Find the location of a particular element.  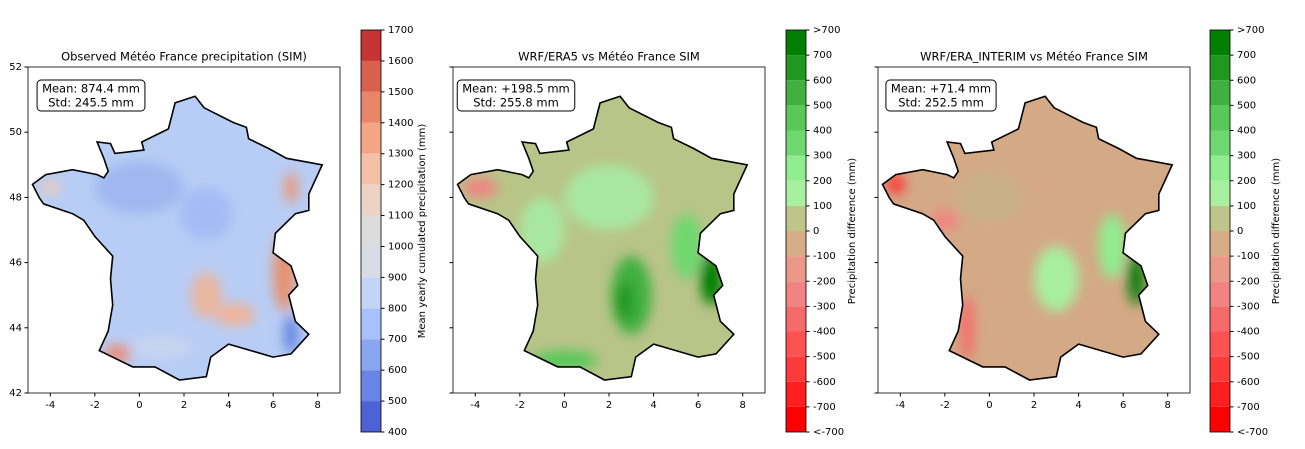

coastline is located at coordinates (177, 238).